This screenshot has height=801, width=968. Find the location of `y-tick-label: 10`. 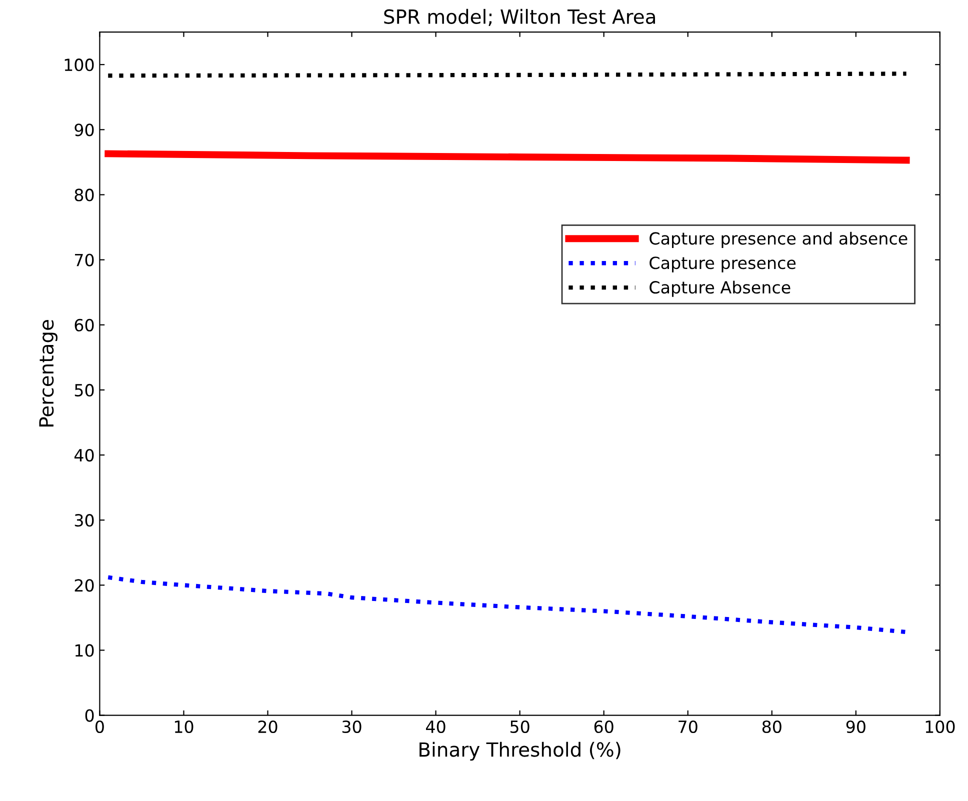

y-tick-label: 10 is located at coordinates (84, 650).